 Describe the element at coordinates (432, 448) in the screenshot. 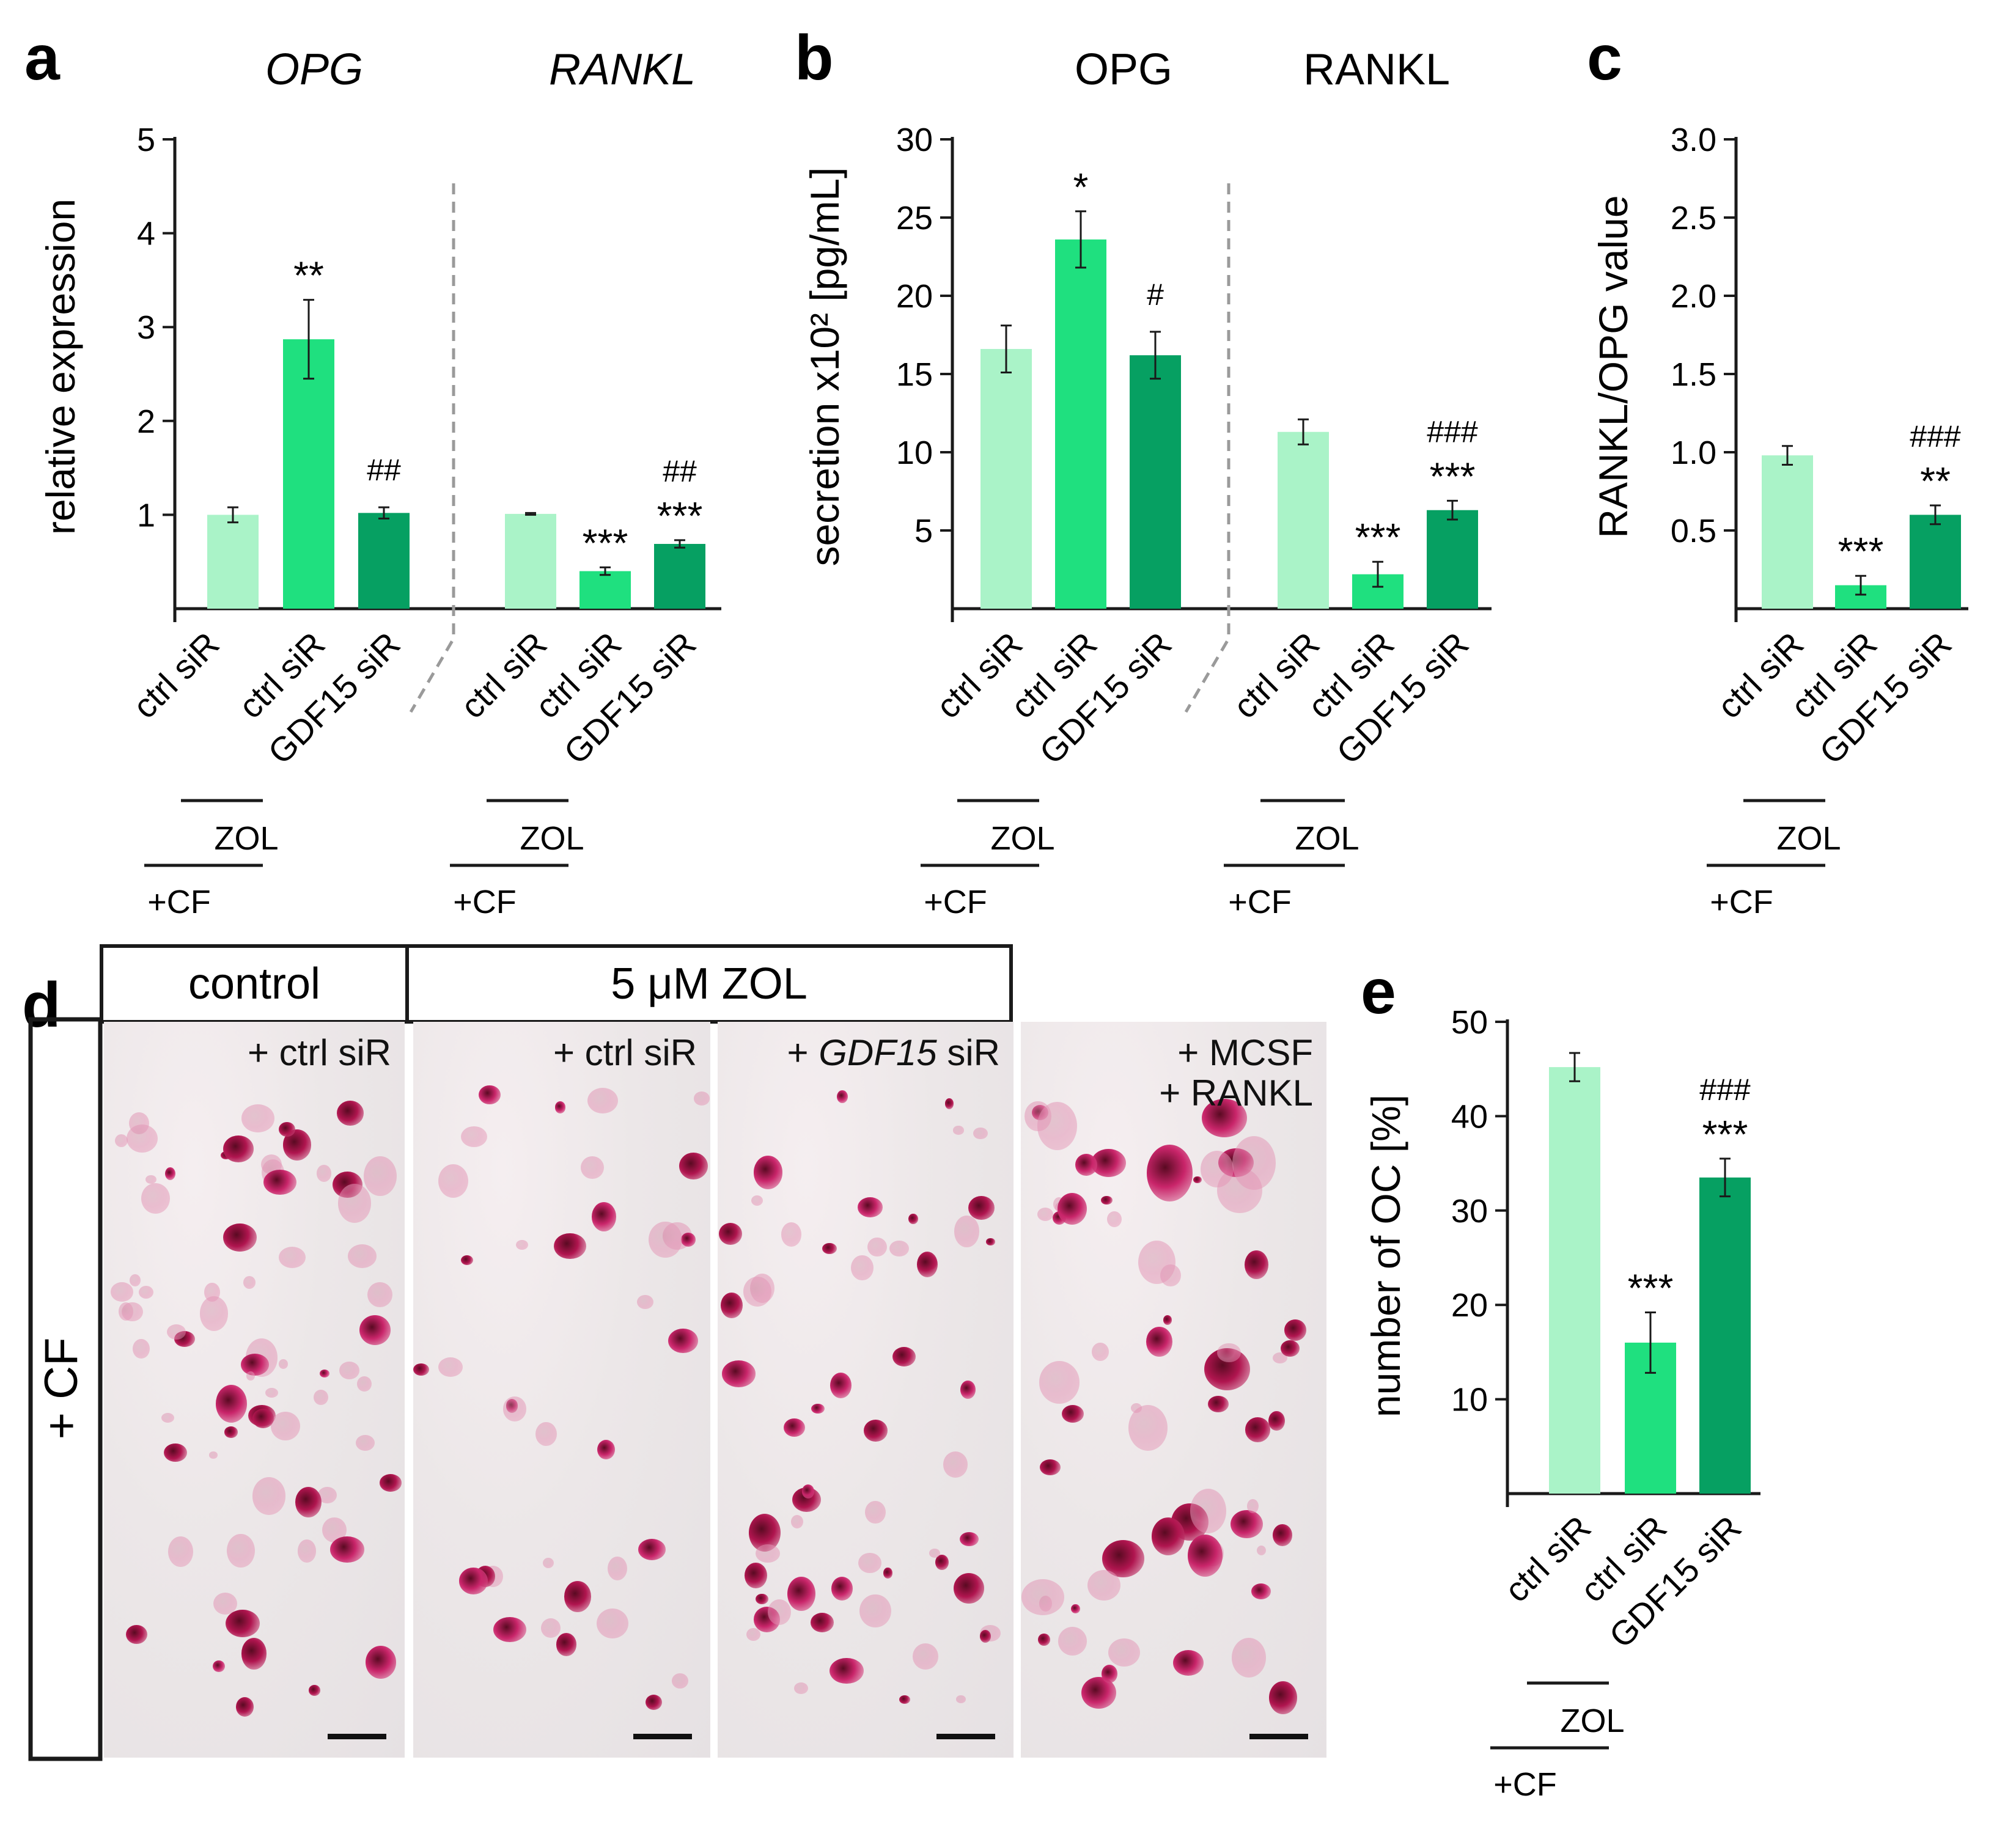

I see `group-divider-a` at that location.